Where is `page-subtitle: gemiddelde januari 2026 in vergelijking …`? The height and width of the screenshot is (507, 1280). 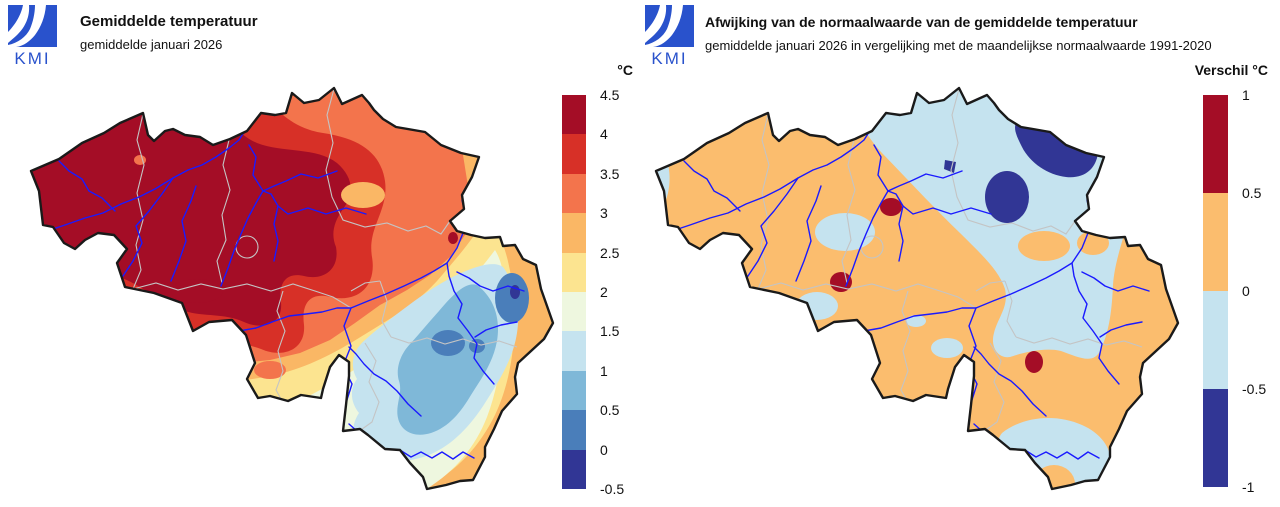 page-subtitle: gemiddelde januari 2026 in vergelijking … is located at coordinates (958, 45).